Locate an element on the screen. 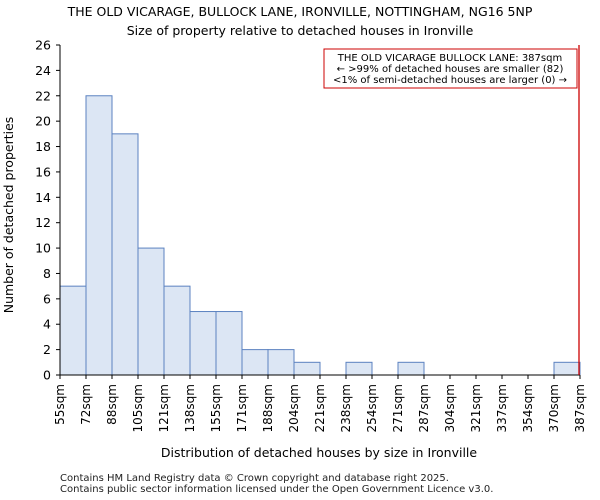 The image size is (600, 500). y-tick-label: 26 is located at coordinates (43, 45).